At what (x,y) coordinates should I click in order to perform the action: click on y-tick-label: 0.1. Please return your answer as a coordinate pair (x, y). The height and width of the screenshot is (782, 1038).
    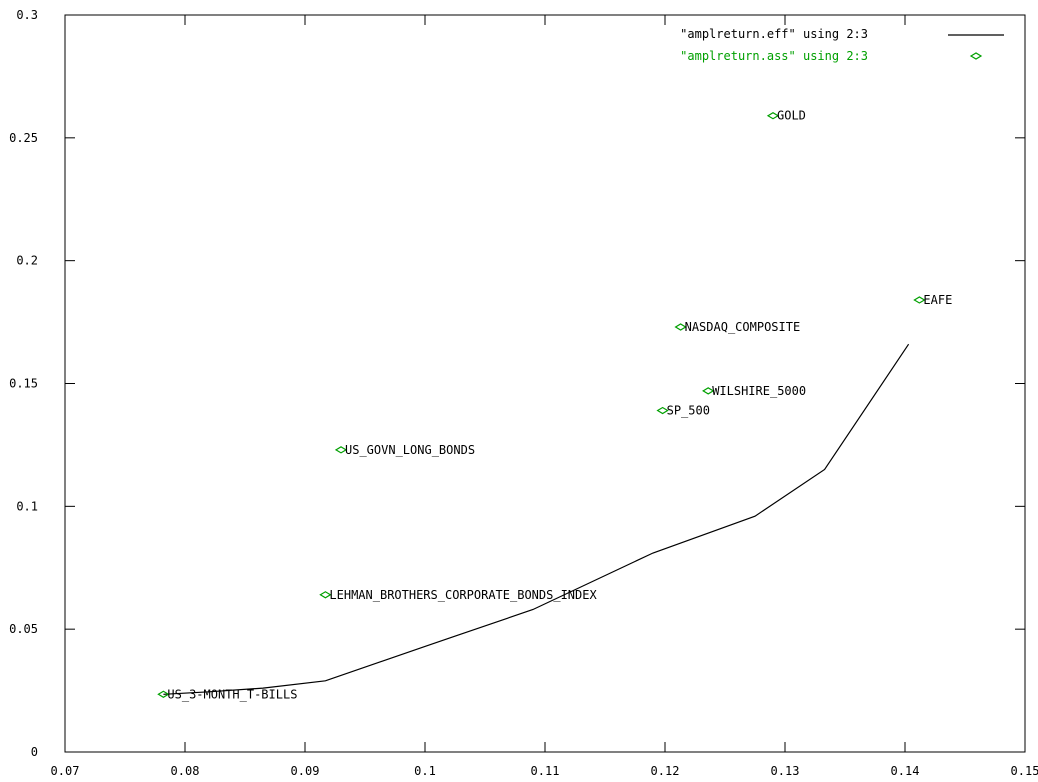
    Looking at the image, I should click on (27, 506).